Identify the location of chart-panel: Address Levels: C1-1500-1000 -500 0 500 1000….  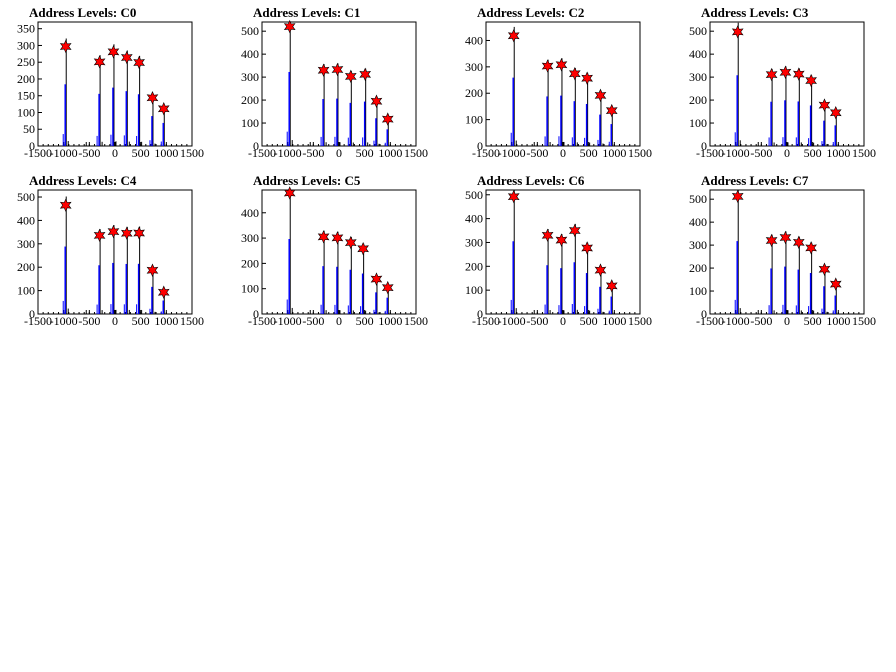
(334, 82).